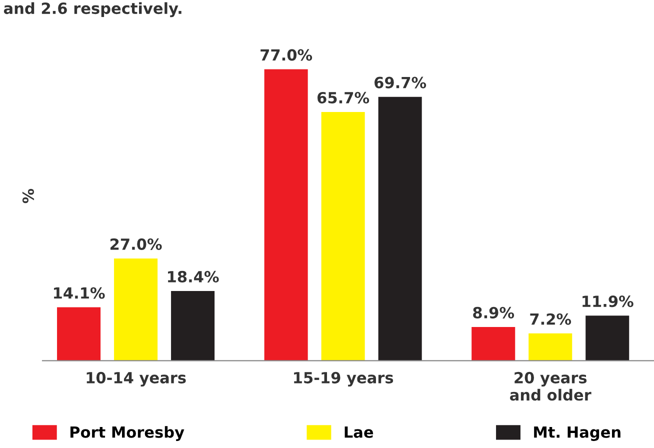 Image resolution: width=654 pixels, height=448 pixels. I want to click on legend-label: Port Moresby, so click(127, 433).